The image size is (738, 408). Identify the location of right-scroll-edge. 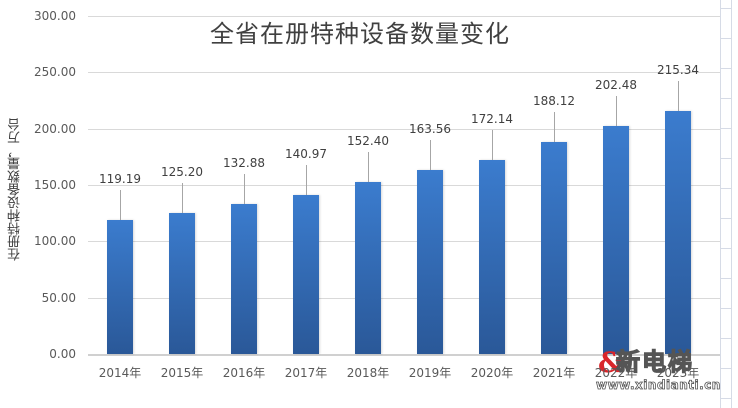
(726, 204).